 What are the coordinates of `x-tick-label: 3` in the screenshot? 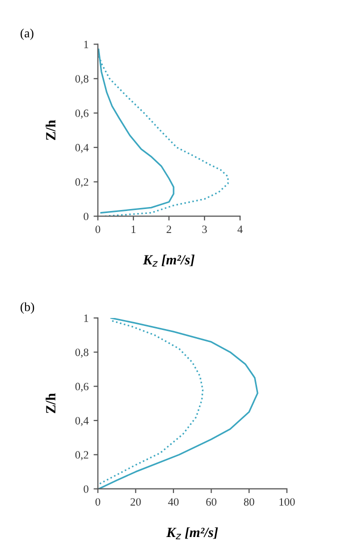 It's located at (204, 230).